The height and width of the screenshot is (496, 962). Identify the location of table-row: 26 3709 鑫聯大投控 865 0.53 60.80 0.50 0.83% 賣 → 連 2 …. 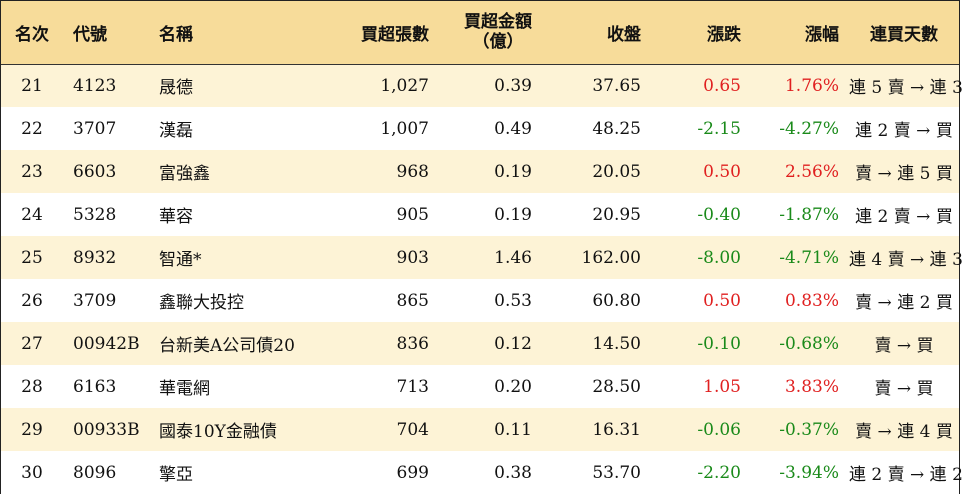
(480, 300).